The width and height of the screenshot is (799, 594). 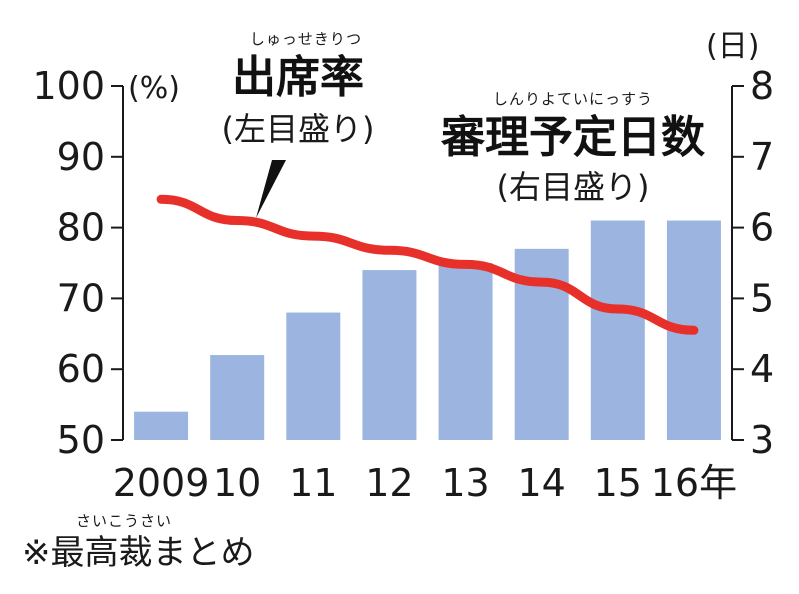 I want to click on x-tick-label: 12, so click(x=389, y=483).